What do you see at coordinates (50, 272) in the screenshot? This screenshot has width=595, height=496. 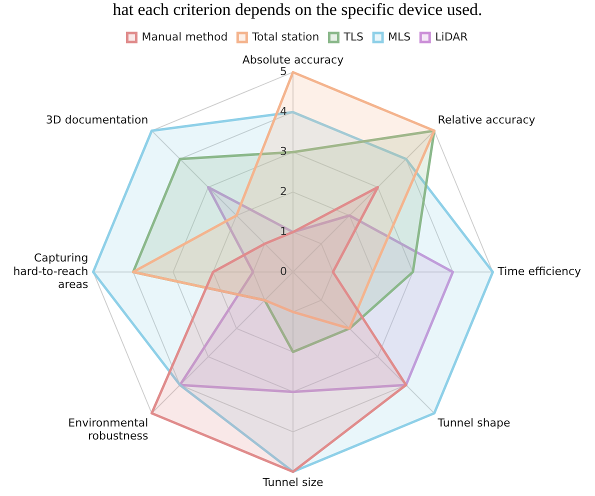 I see `spoke-label: Capturing hard-to-reach areas` at bounding box center [50, 272].